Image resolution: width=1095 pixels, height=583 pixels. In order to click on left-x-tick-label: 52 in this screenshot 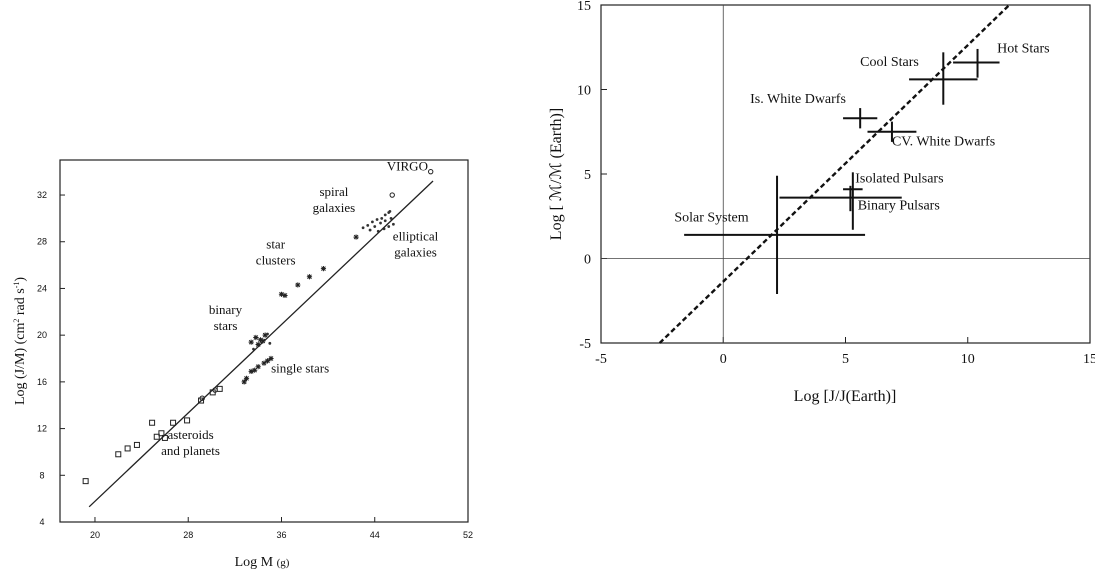, I will do `click(468, 535)`.